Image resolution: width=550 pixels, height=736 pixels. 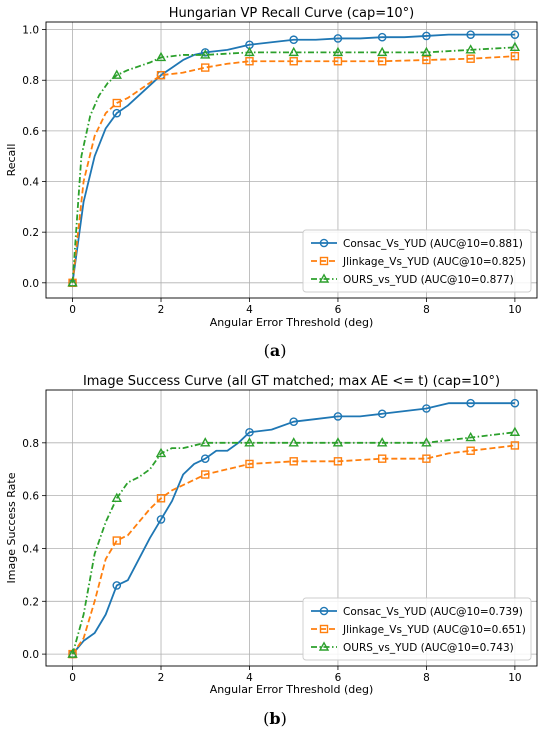 I want to click on chart2-legend-label-3: OURS_vs_YUD (AUC@10=0.743), so click(x=428, y=648).